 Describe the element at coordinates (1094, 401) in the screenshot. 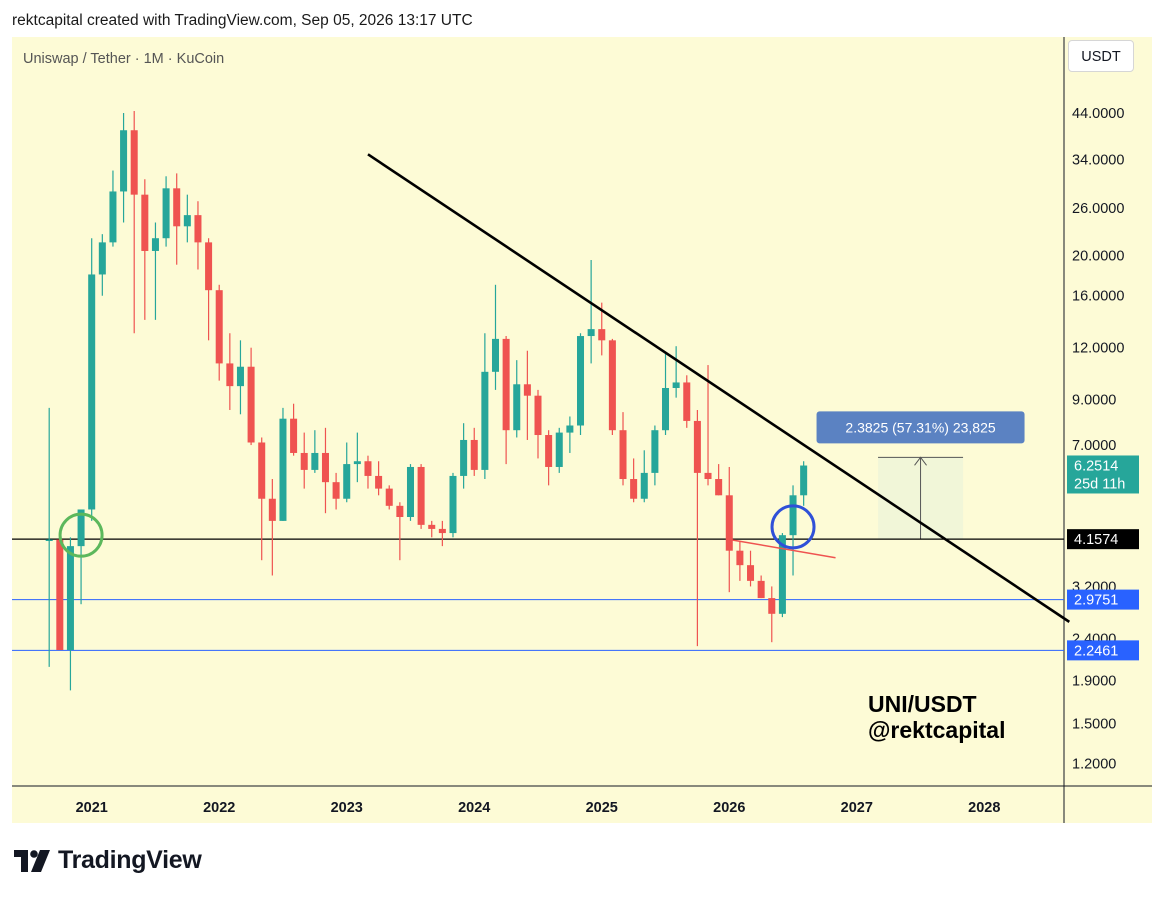

I see `y-tick-label: 9.0000` at that location.